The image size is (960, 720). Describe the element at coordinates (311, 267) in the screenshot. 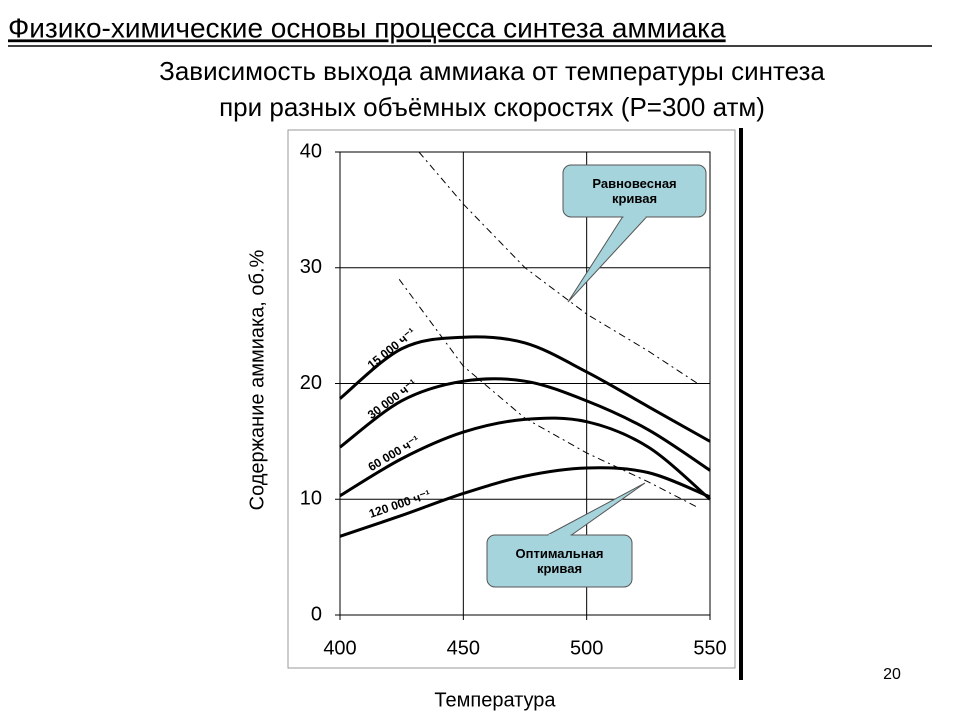

I see `y-tick-label: 30` at that location.